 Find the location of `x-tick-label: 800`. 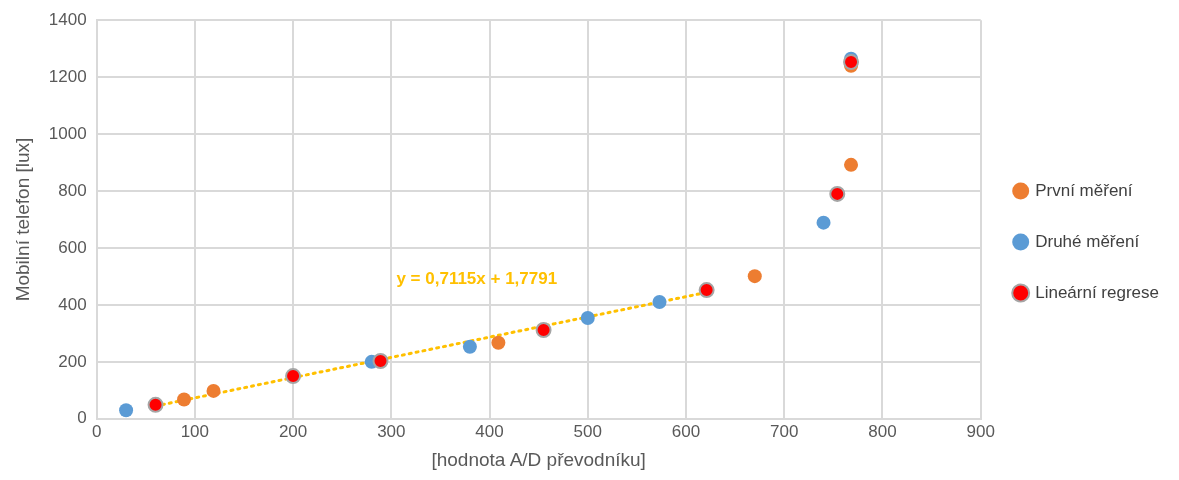

x-tick-label: 800 is located at coordinates (882, 431).